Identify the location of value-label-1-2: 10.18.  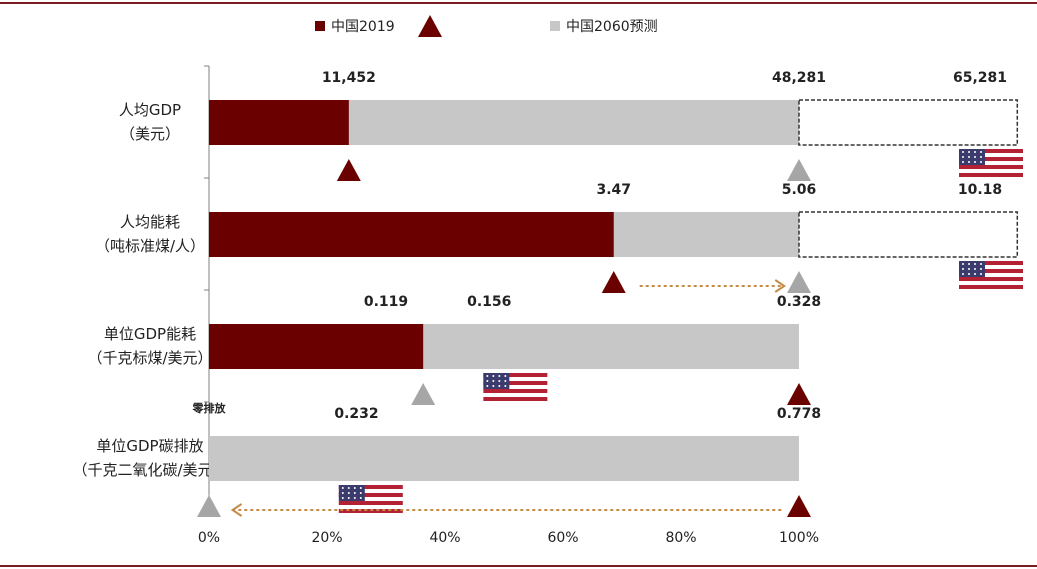
(980, 190).